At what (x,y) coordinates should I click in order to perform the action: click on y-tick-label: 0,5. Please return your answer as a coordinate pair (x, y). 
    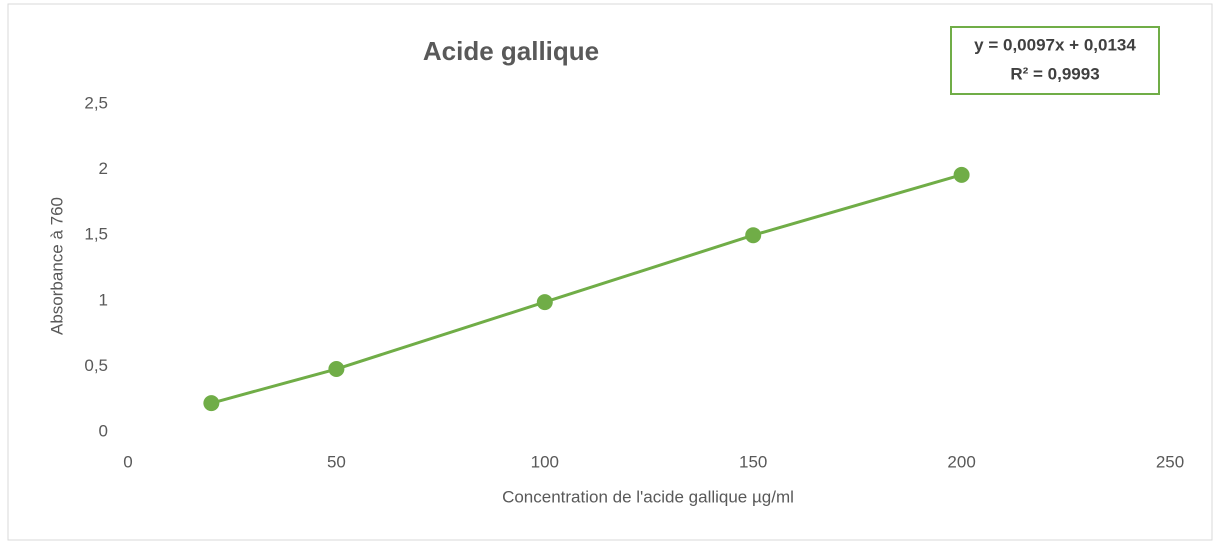
    Looking at the image, I should click on (96, 365).